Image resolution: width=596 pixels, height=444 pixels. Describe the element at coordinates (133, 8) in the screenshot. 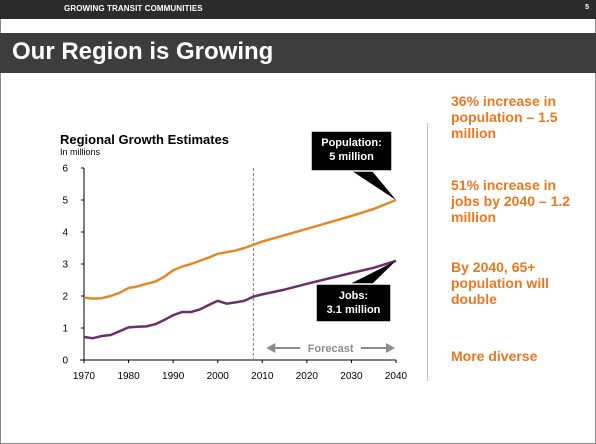

I see `section-label: GROWING TRANSIT COMMUNITIES` at that location.